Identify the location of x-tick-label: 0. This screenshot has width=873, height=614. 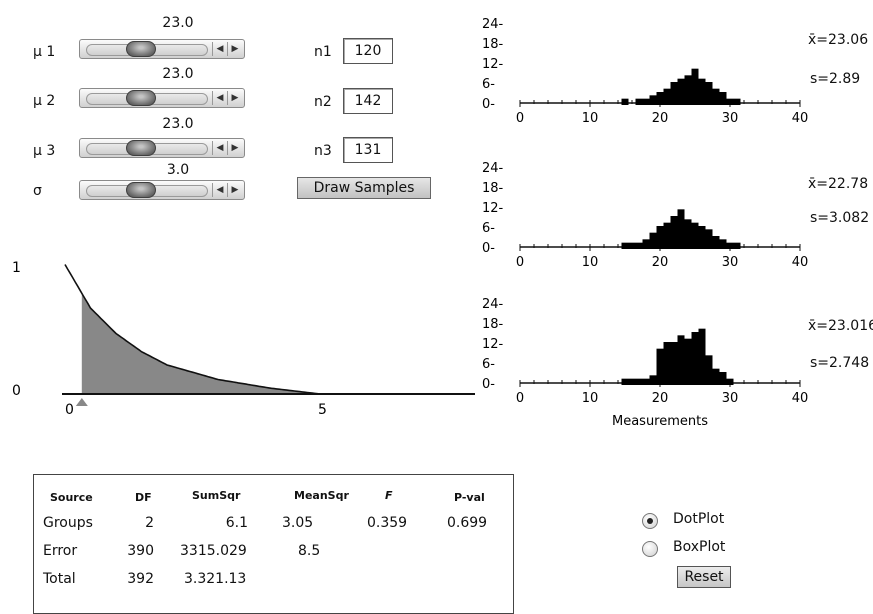
(520, 262).